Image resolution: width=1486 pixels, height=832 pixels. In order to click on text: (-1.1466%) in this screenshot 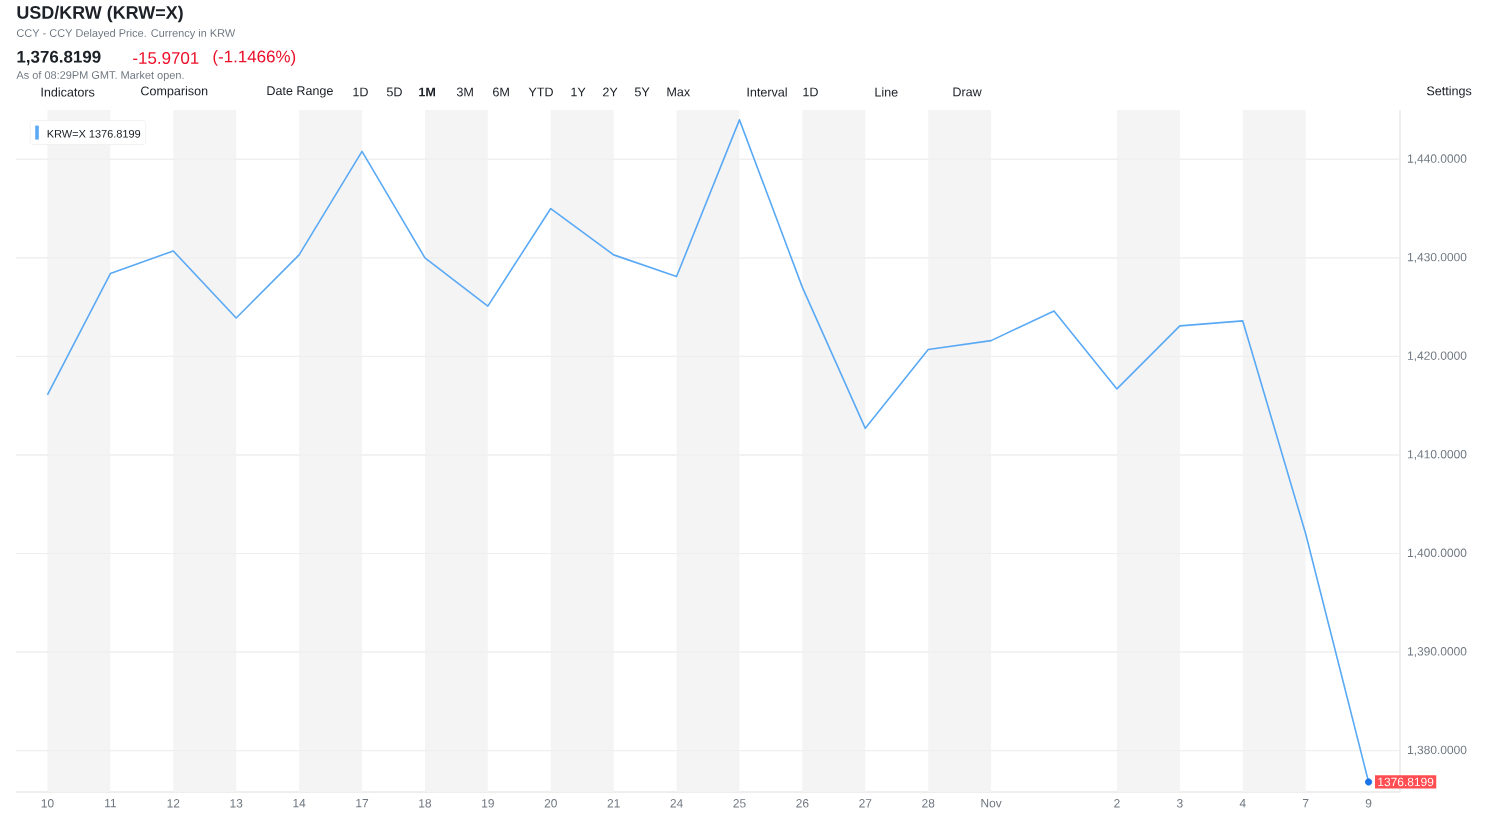, I will do `click(254, 58)`.